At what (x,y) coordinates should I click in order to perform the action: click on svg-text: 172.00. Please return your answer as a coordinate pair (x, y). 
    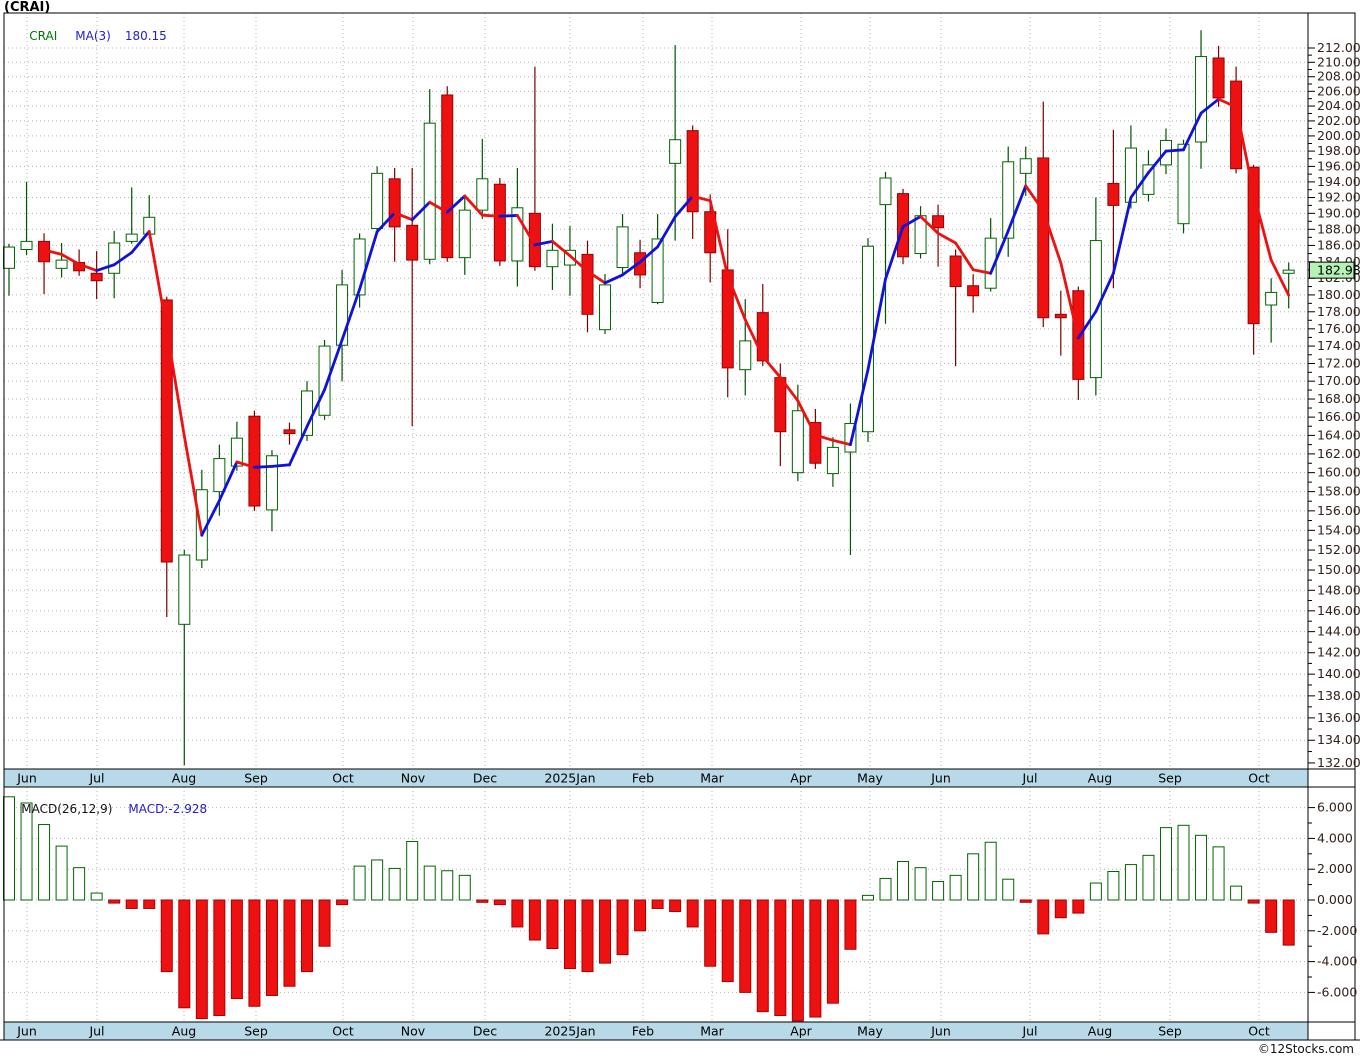
    Looking at the image, I should click on (1338, 363).